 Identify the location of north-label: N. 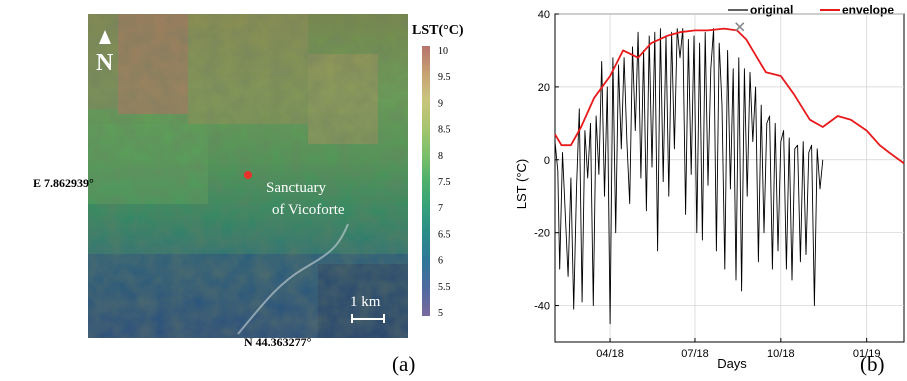
(105, 63).